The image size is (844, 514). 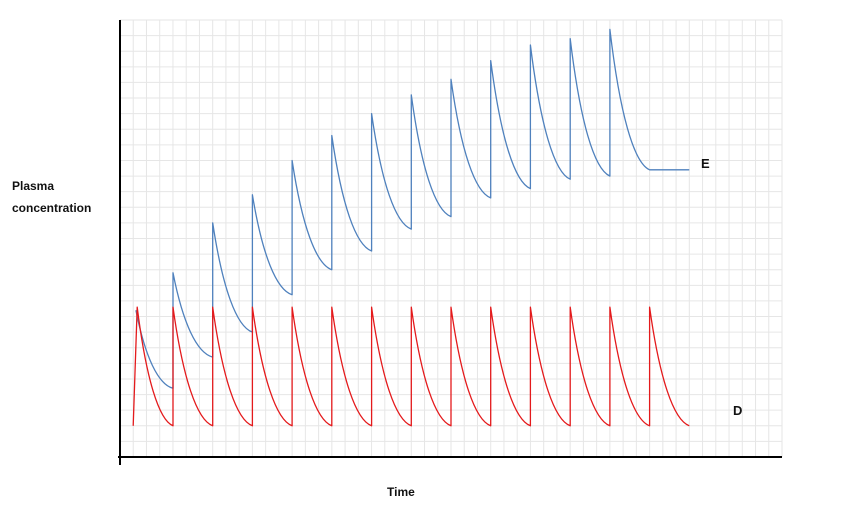 I want to click on y-axis-label-line2: concentration, so click(x=51, y=208).